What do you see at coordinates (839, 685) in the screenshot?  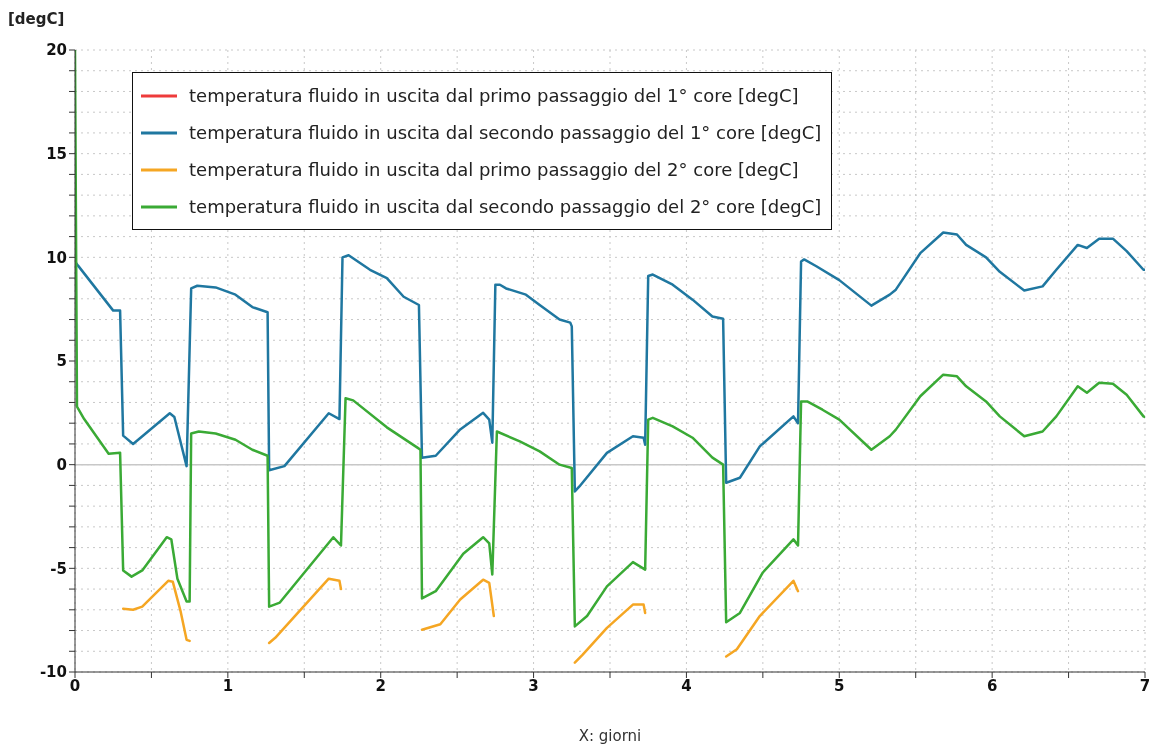 I see `x-tick-label: 5` at bounding box center [839, 685].